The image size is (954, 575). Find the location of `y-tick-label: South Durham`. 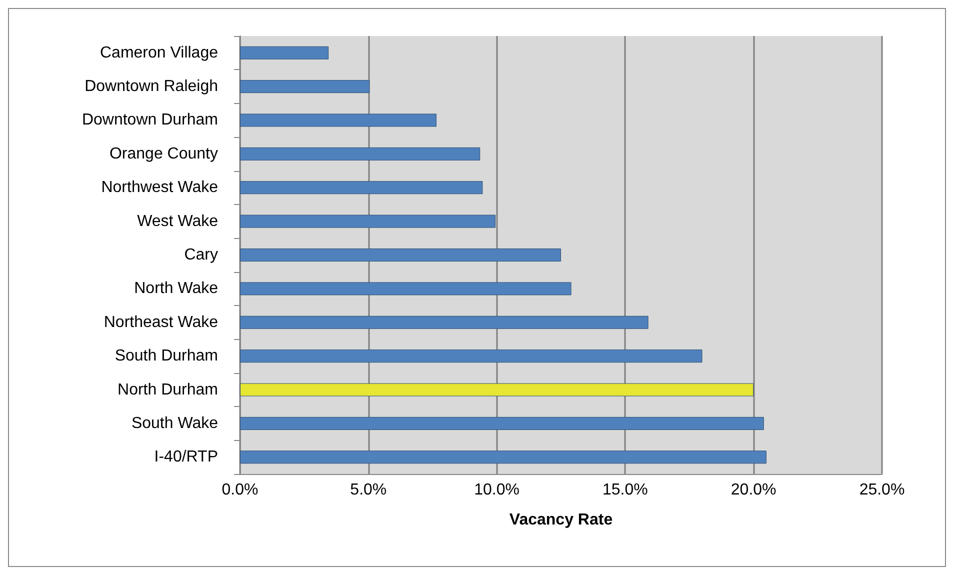

y-tick-label: South Durham is located at coordinates (166, 356).